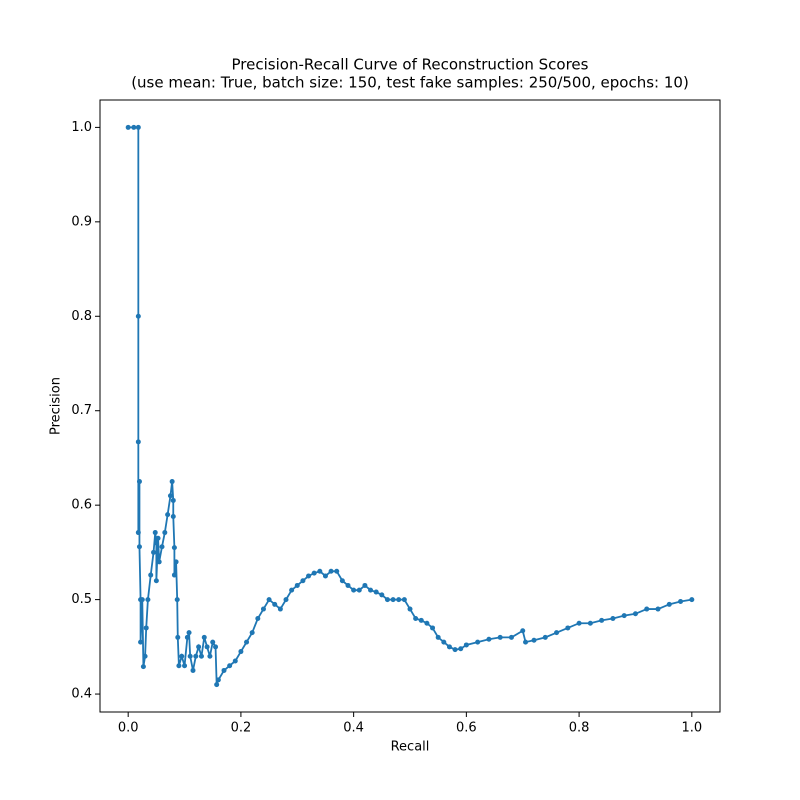 This screenshot has height=800, width=800. Describe the element at coordinates (56, 406) in the screenshot. I see `y-axis-label: Precision` at that location.